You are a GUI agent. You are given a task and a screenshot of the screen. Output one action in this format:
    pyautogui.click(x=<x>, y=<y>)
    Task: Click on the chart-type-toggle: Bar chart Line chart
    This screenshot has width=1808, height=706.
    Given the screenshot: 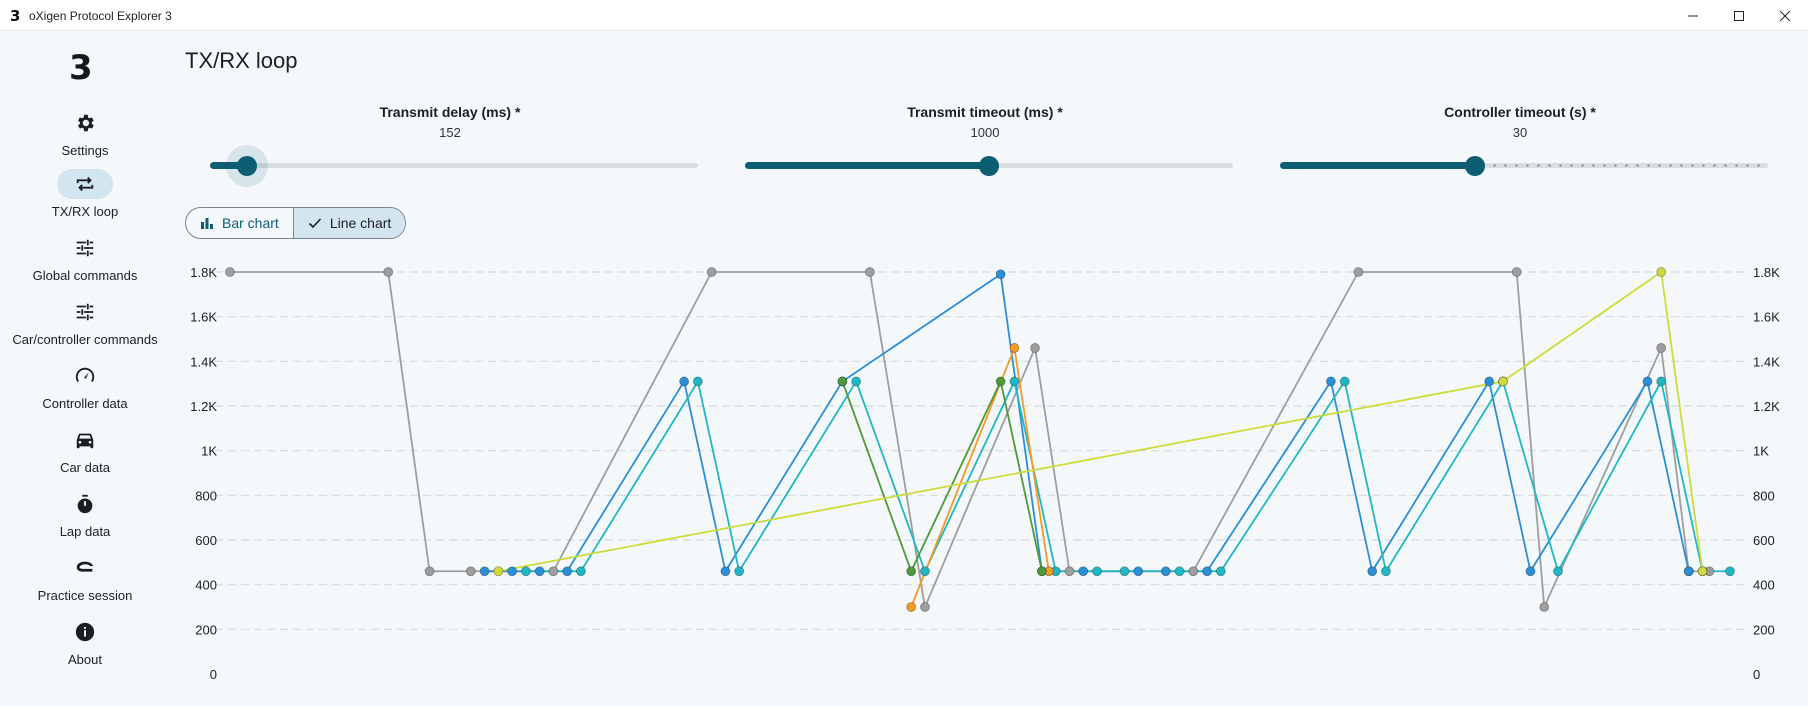 What is the action you would take?
    pyautogui.click(x=296, y=223)
    